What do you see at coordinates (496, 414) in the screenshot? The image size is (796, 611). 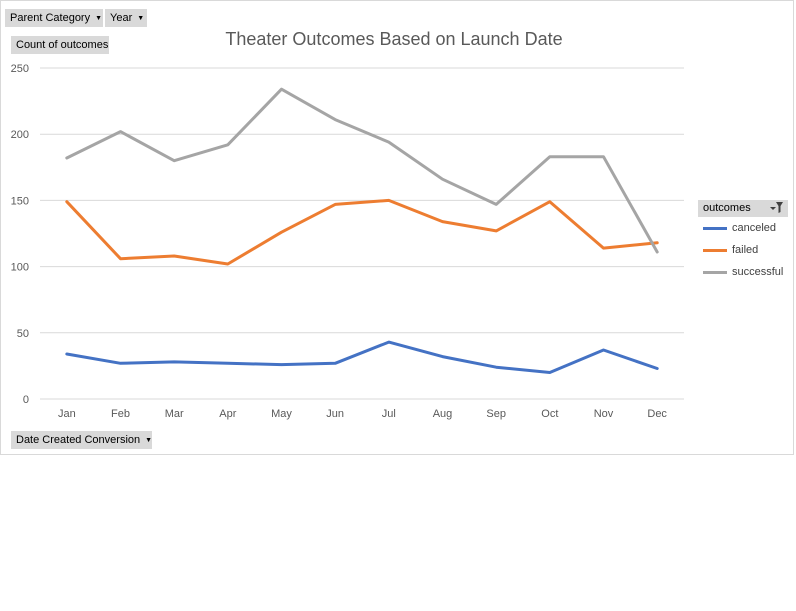 I see `x-tick-label: Sep` at bounding box center [496, 414].